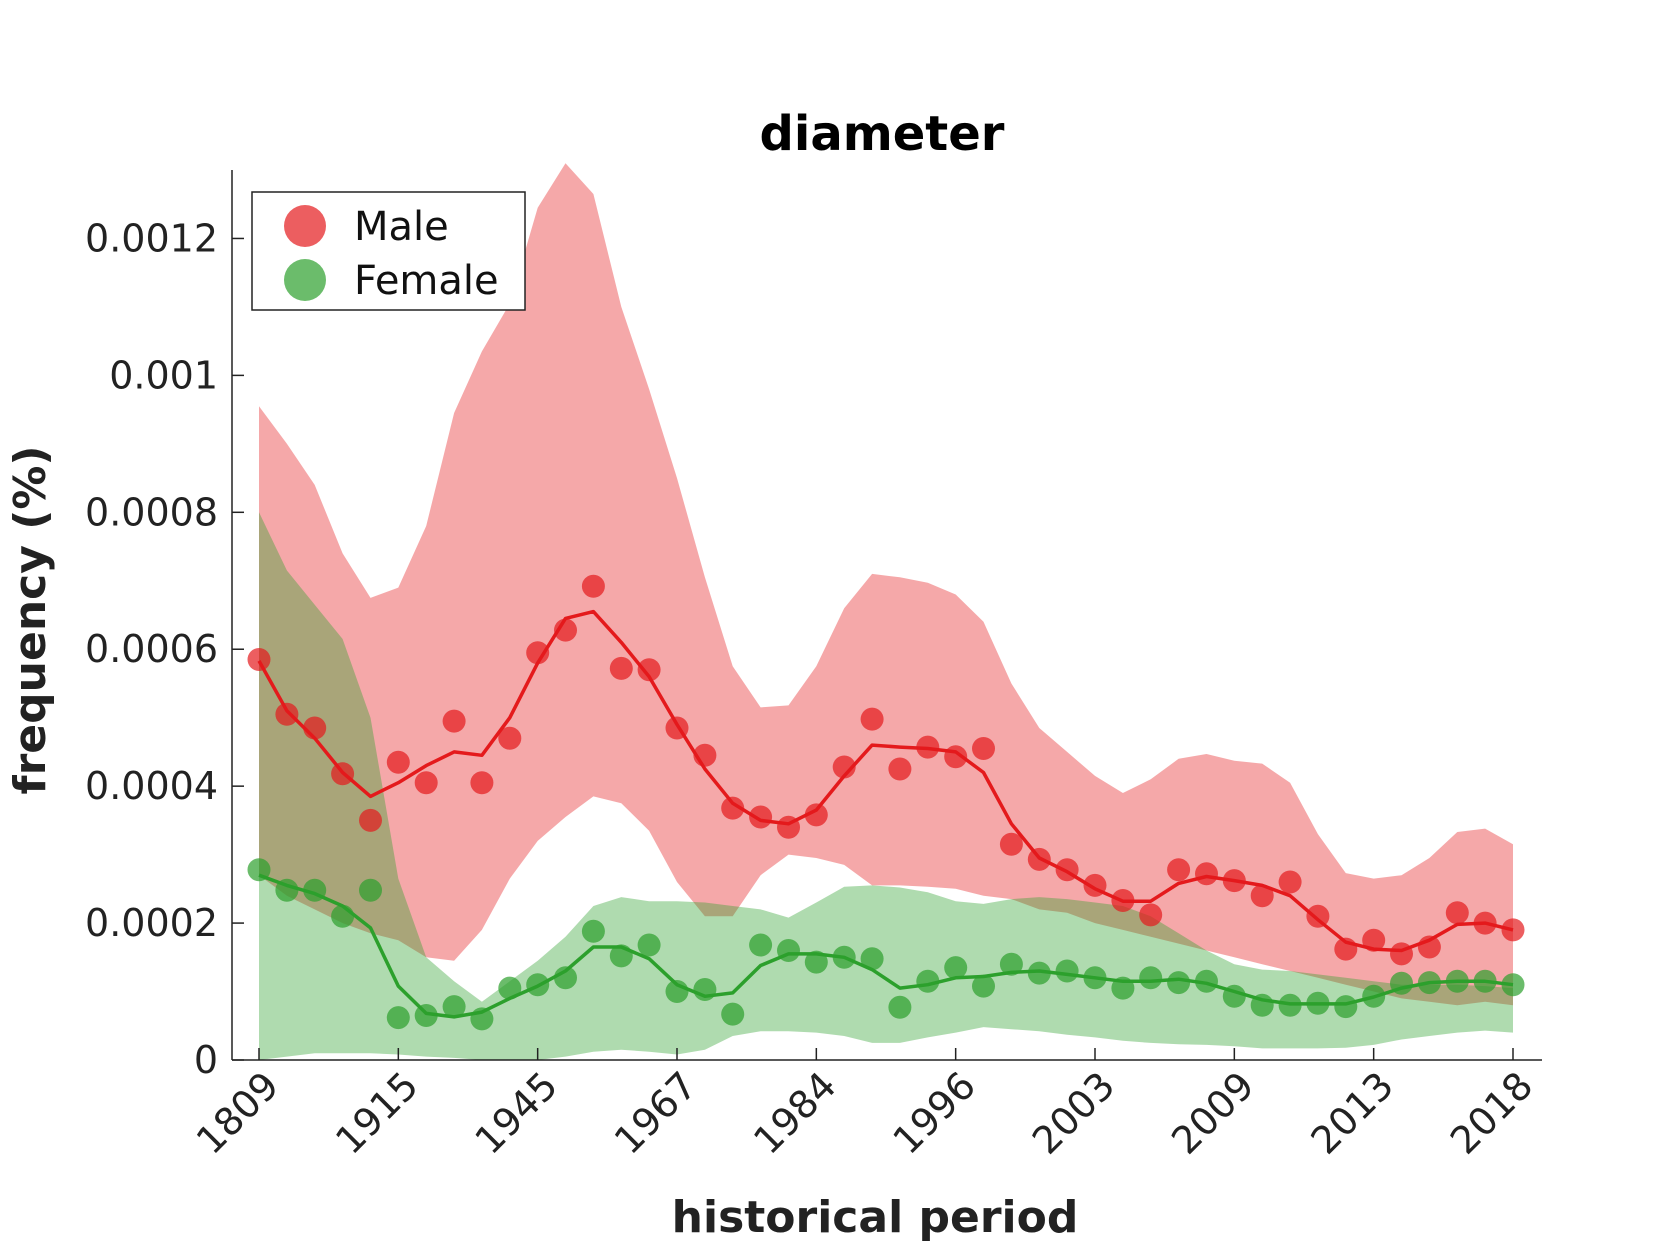 Image resolution: width=1680 pixels, height=1260 pixels. I want to click on legend-marker-female, so click(305, 280).